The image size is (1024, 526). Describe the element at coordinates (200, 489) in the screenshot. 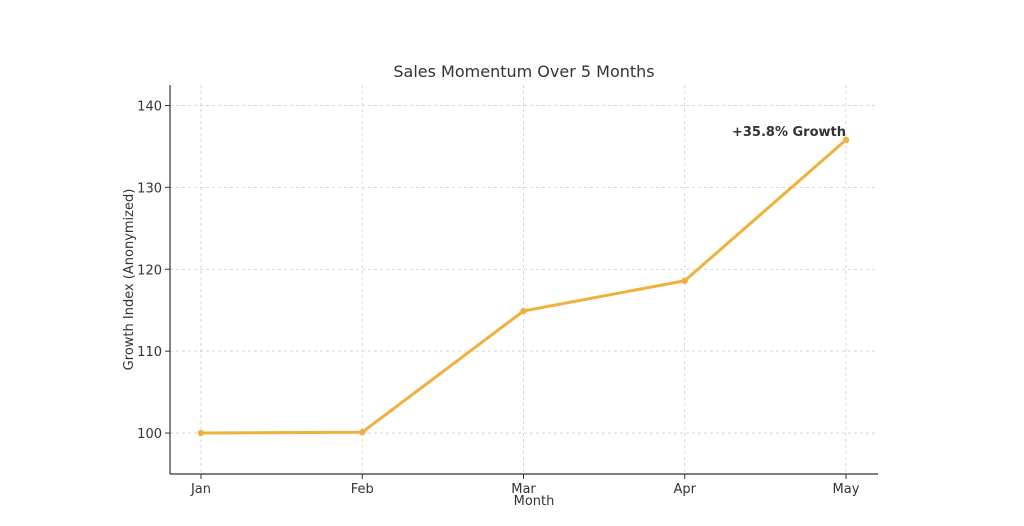

I see `x-tick-label: Jan` at that location.